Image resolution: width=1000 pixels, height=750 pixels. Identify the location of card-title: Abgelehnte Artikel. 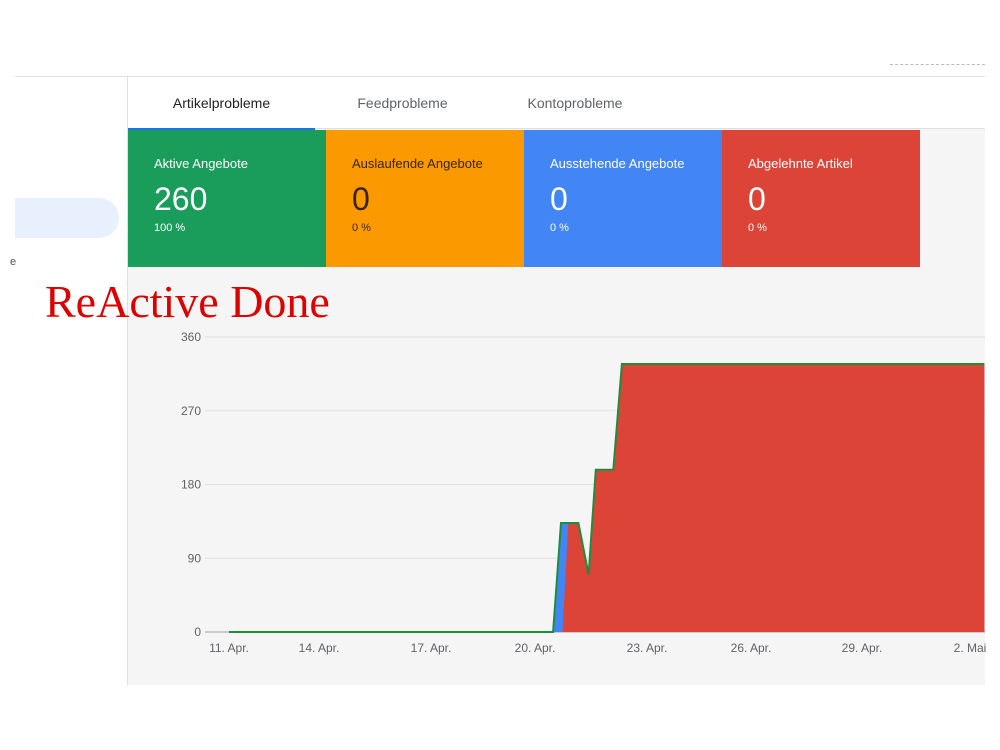
(800, 163).